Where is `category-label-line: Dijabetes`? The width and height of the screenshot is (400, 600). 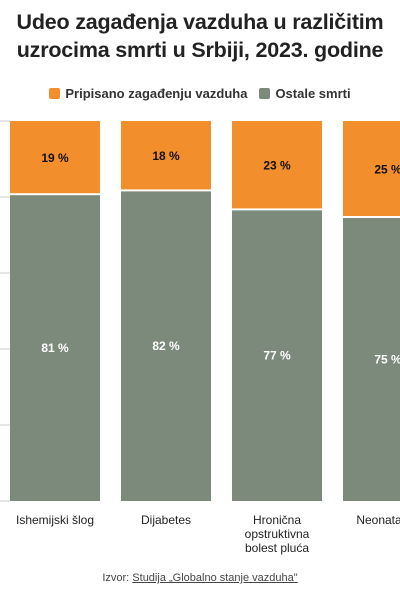
category-label-line: Dijabetes is located at coordinates (166, 520).